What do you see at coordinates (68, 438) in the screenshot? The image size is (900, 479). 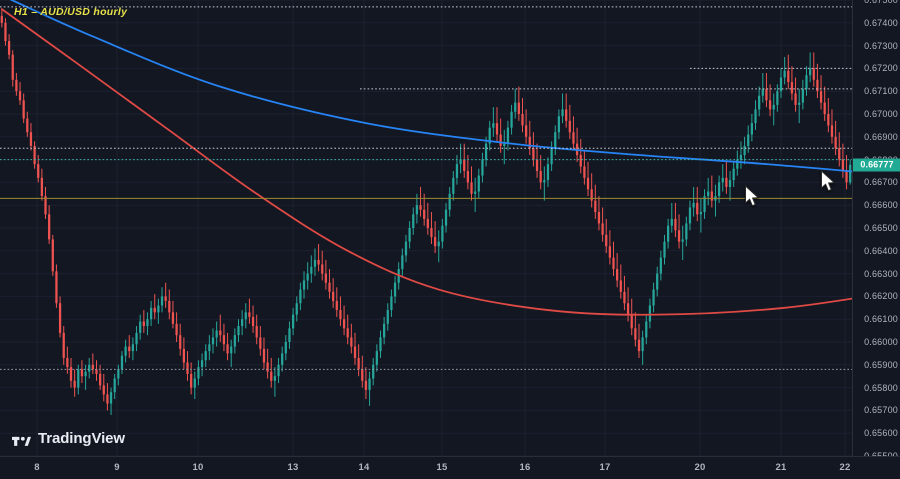 I see `tradingview-logo: TradingView` at bounding box center [68, 438].